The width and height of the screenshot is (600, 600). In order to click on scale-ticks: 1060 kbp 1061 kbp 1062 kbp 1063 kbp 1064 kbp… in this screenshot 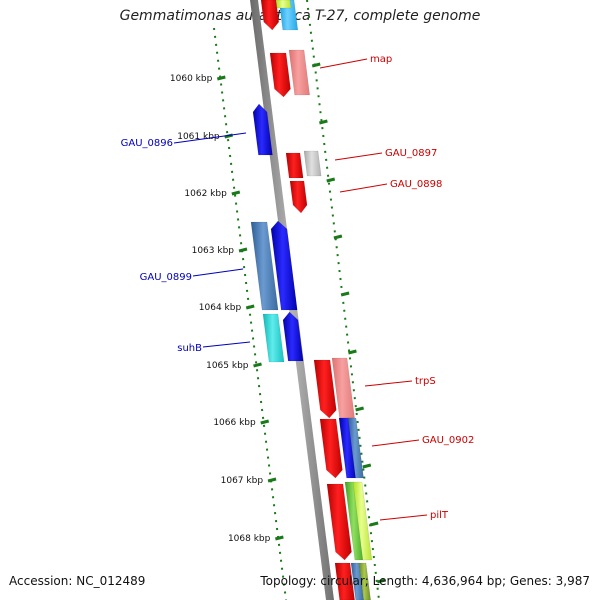, I will do `click(227, 309)`.